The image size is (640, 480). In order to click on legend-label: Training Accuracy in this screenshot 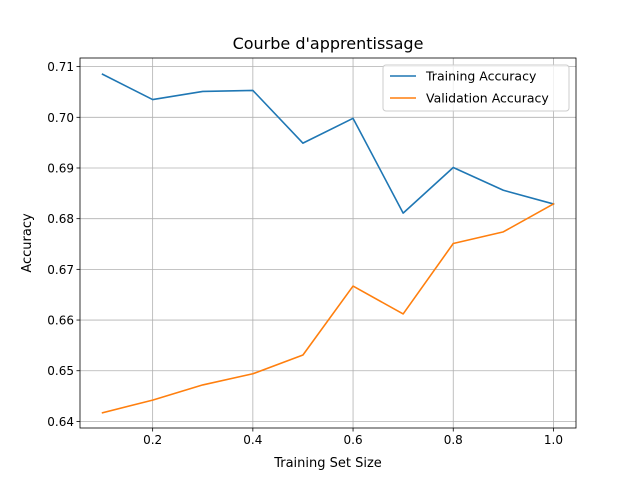, I will do `click(481, 76)`.